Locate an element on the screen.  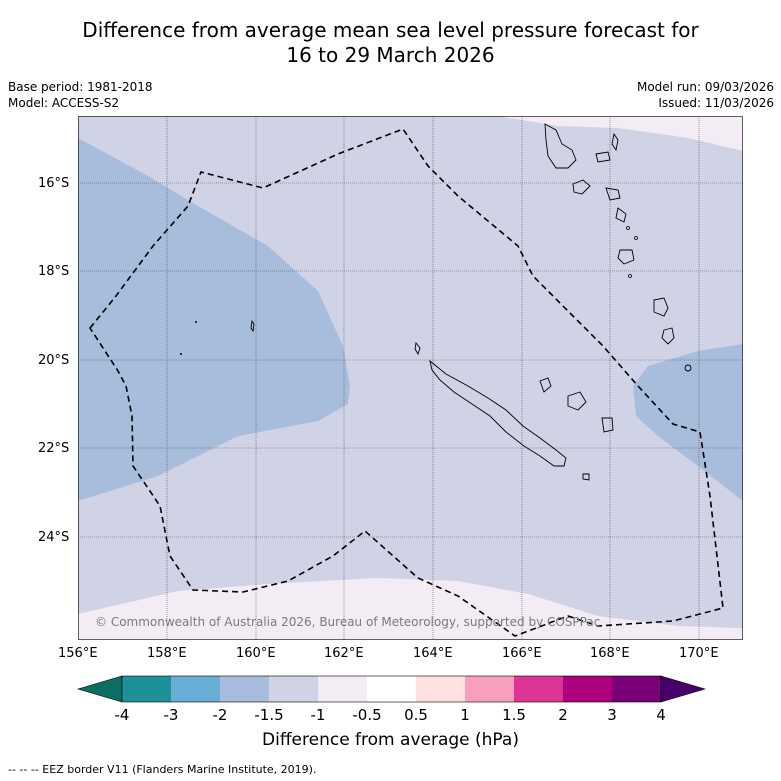
colorbar-tick-label: -1.5 is located at coordinates (268, 715).